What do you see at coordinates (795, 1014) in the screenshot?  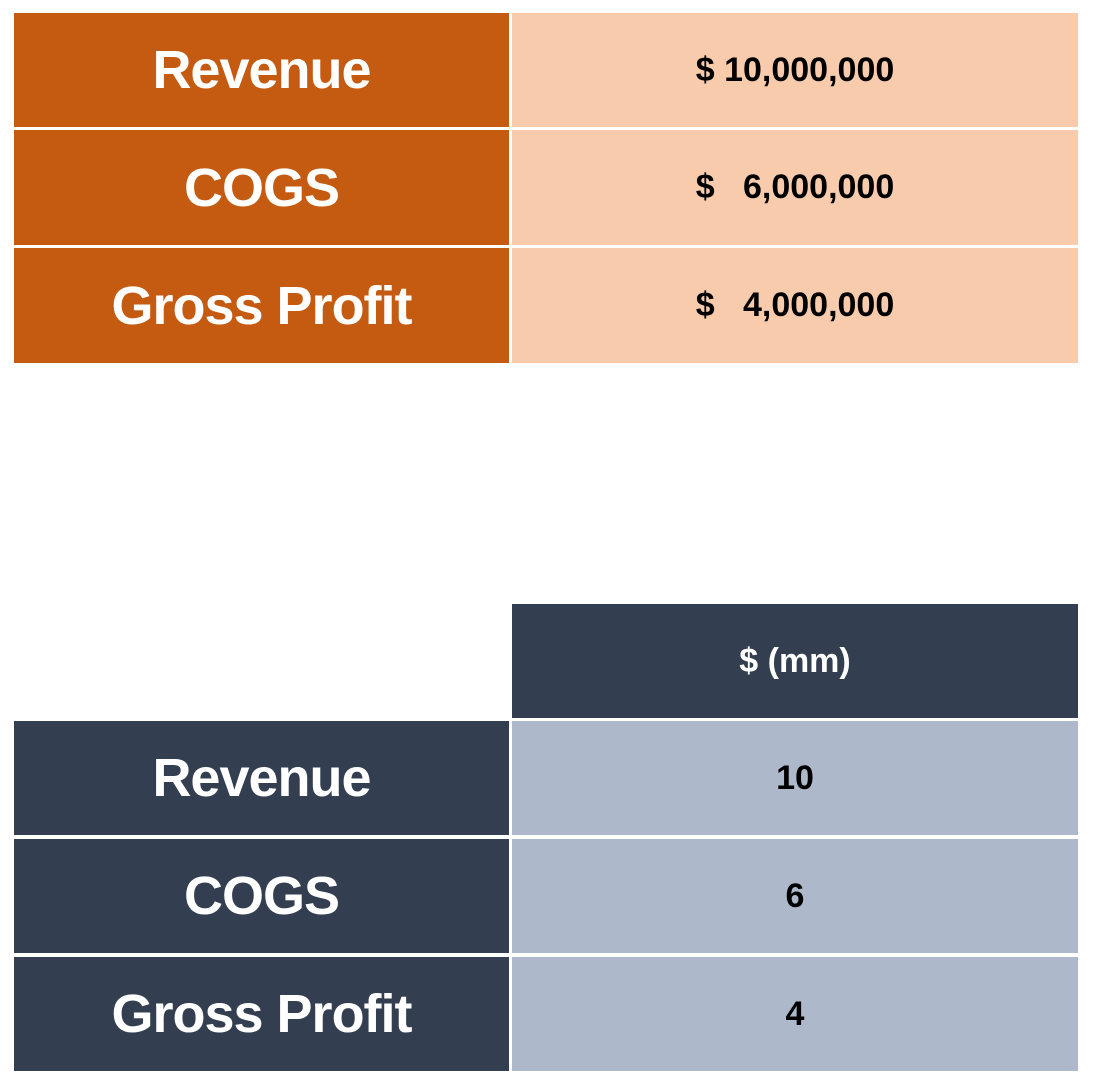 I see `bottom-row-value-gross-profit: 4` at bounding box center [795, 1014].